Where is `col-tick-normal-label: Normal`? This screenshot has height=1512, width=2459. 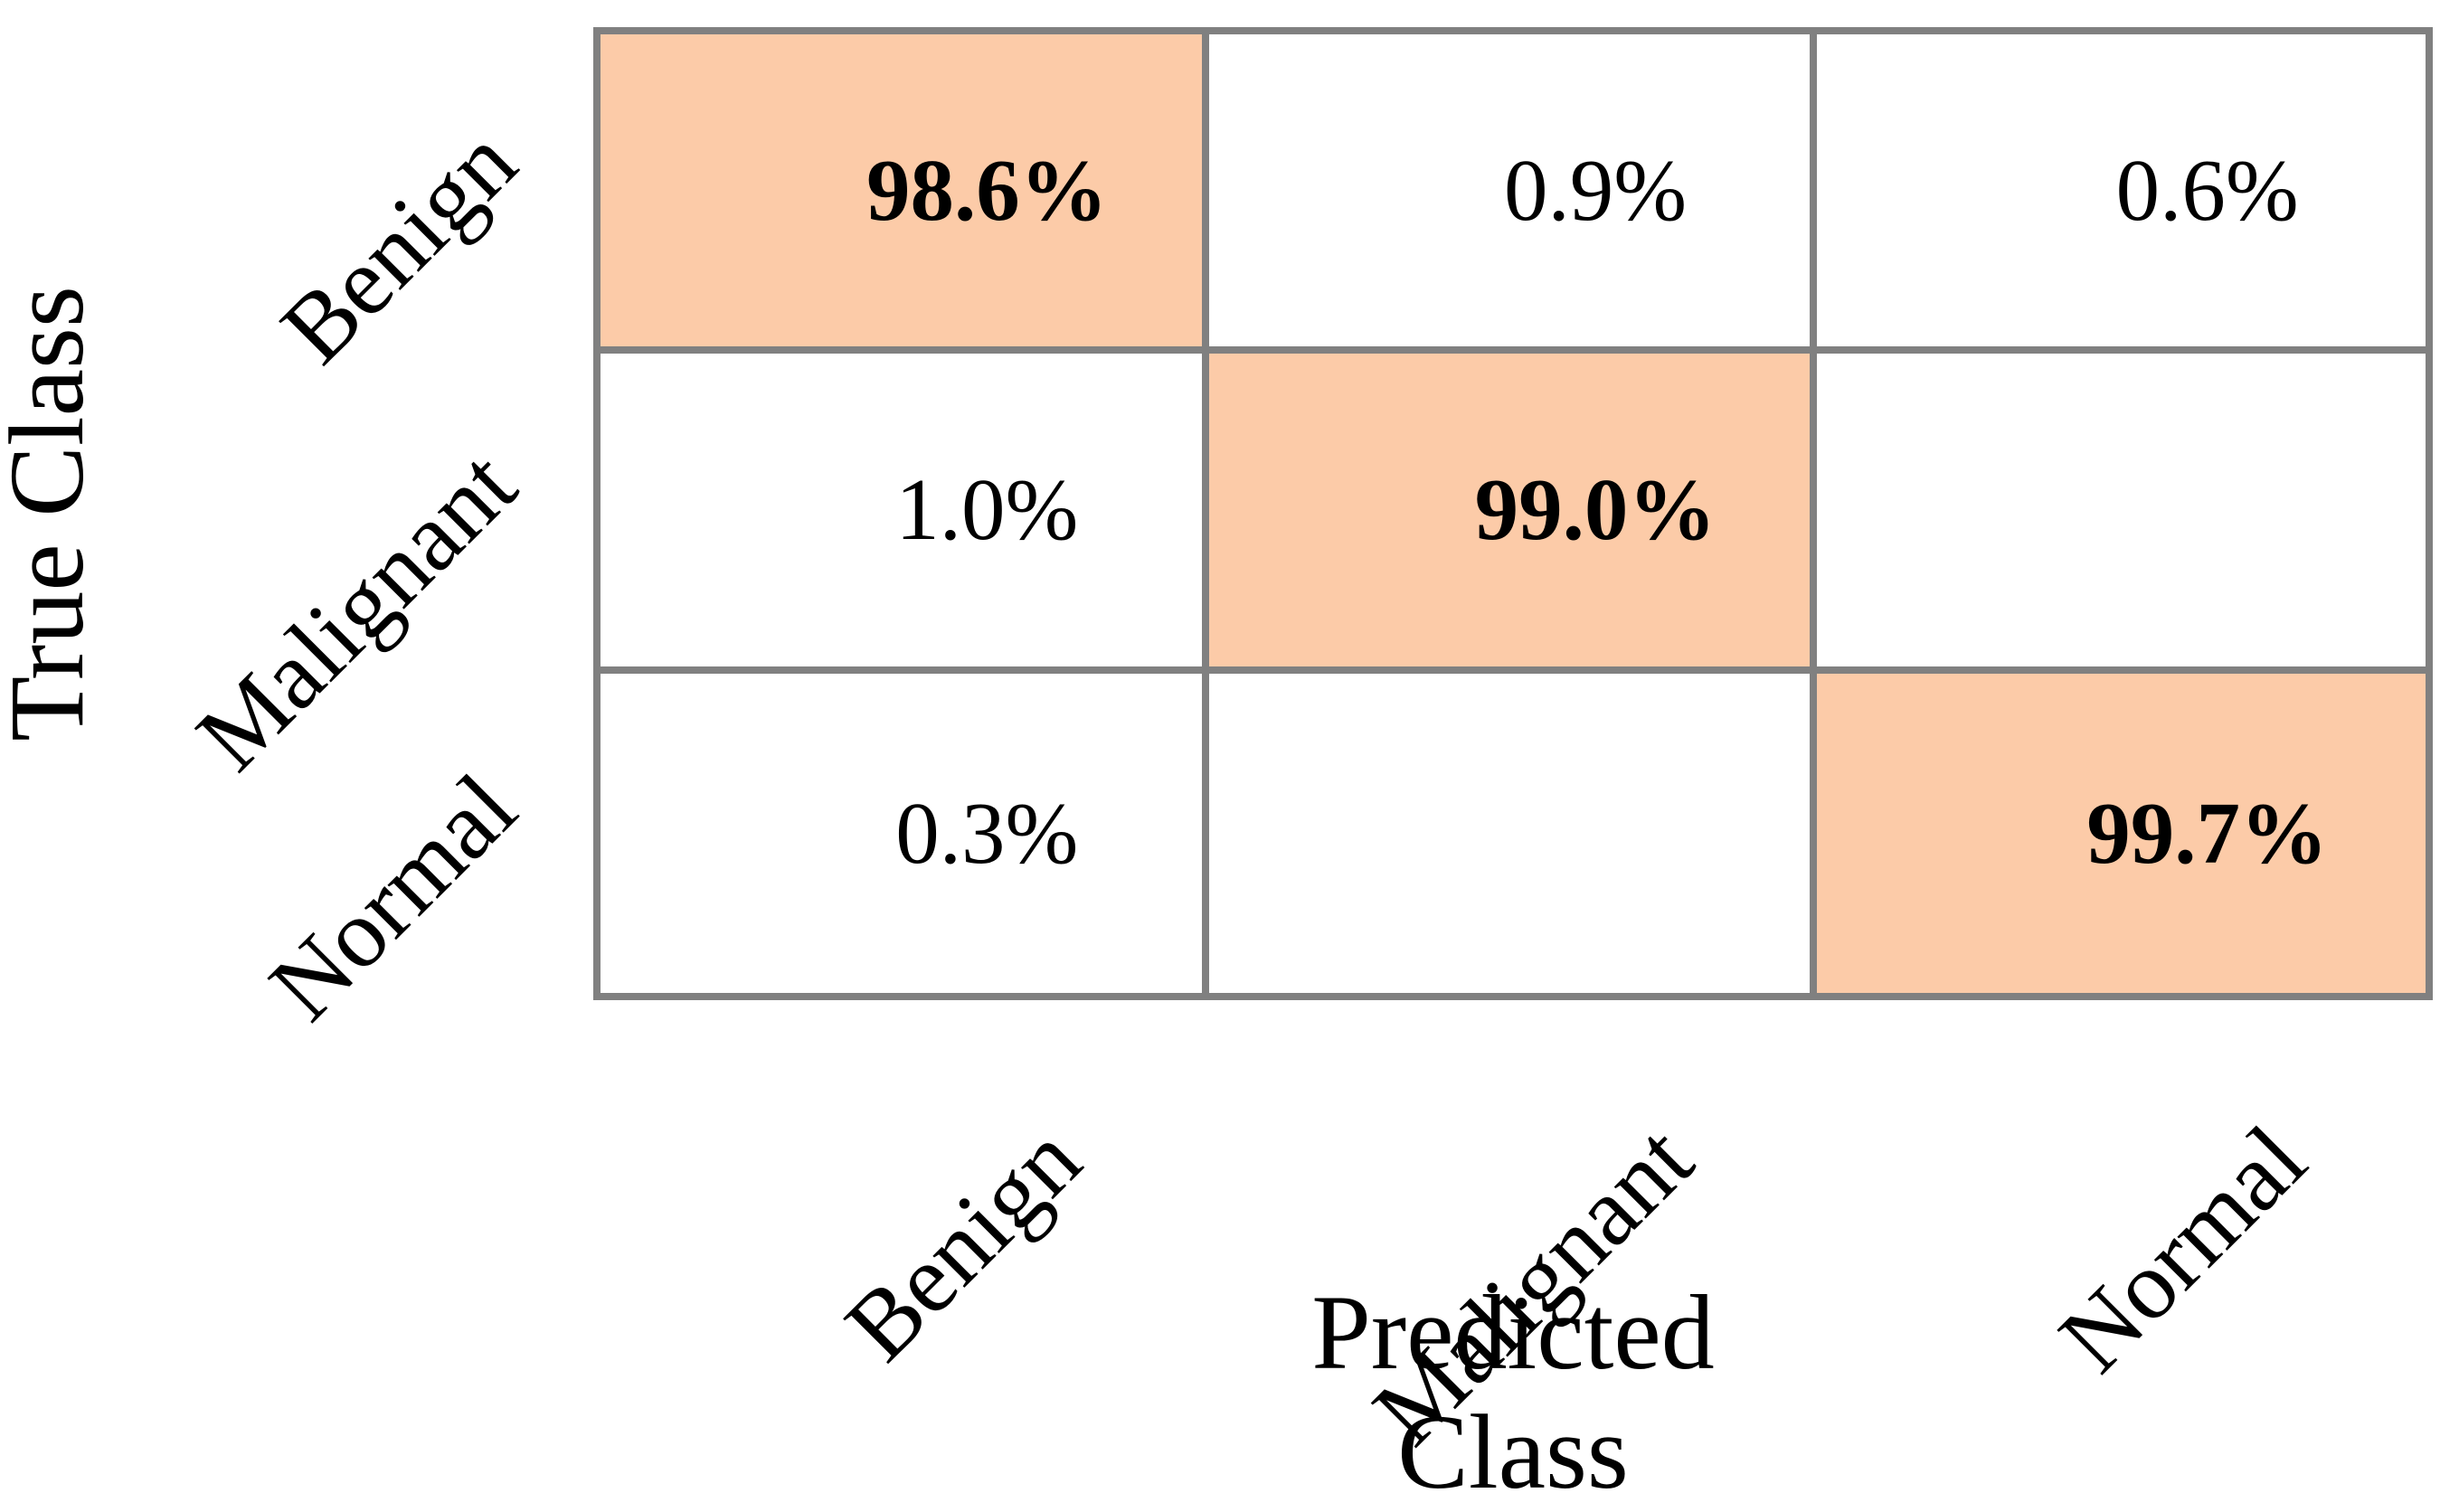
col-tick-normal-label: Normal is located at coordinates (2183, 1249).